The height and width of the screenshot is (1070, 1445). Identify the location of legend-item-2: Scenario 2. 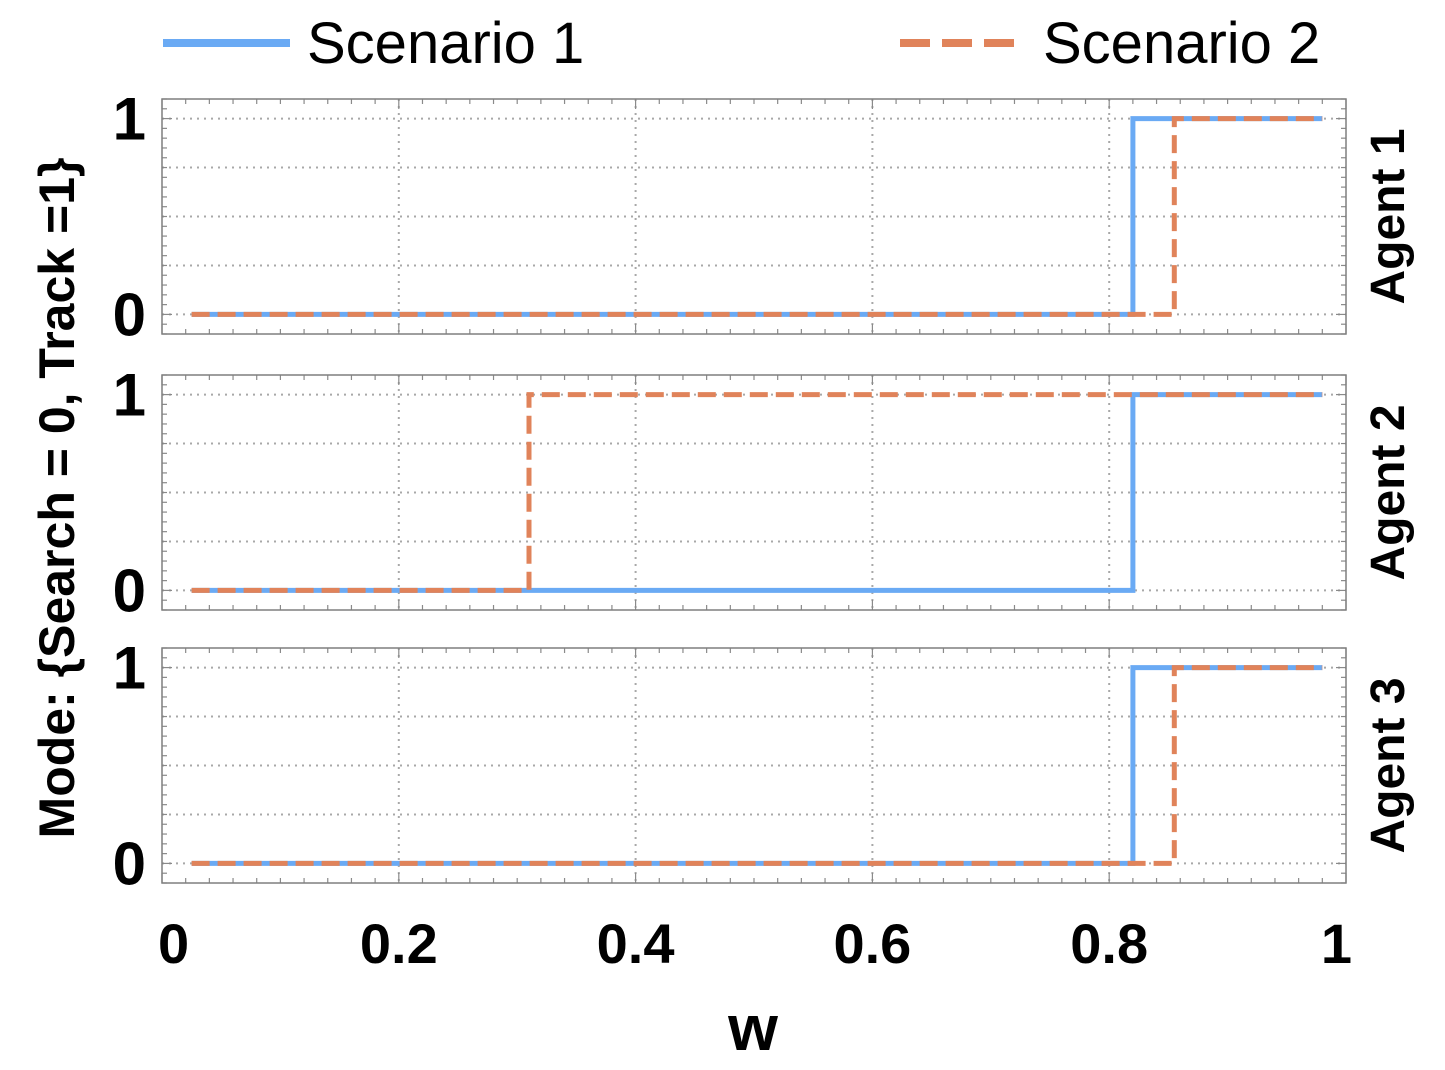
(1110, 43).